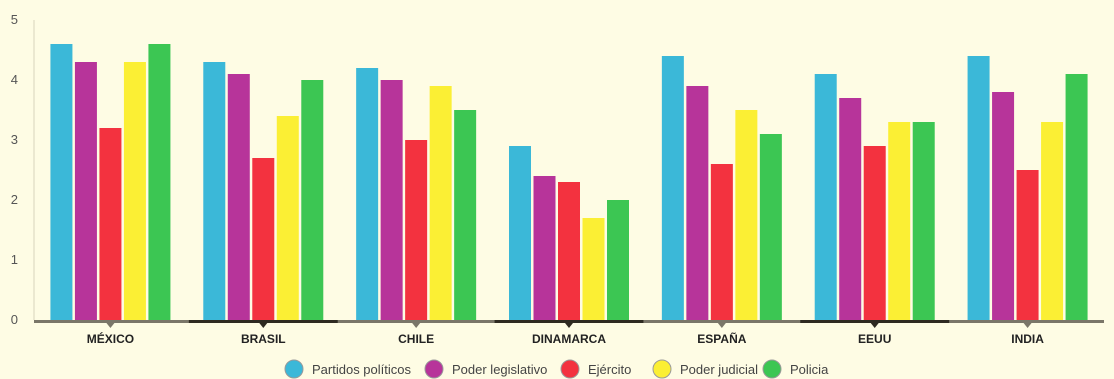 The width and height of the screenshot is (1114, 379). I want to click on legend-item: Poder judicial, so click(705, 369).